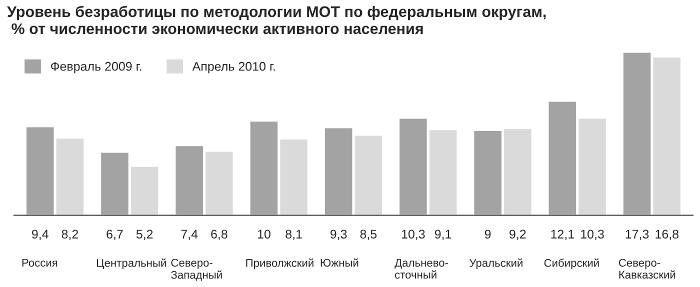 The width and height of the screenshot is (700, 287). Describe the element at coordinates (144, 235) in the screenshot. I see `data-label: 5,2` at that location.